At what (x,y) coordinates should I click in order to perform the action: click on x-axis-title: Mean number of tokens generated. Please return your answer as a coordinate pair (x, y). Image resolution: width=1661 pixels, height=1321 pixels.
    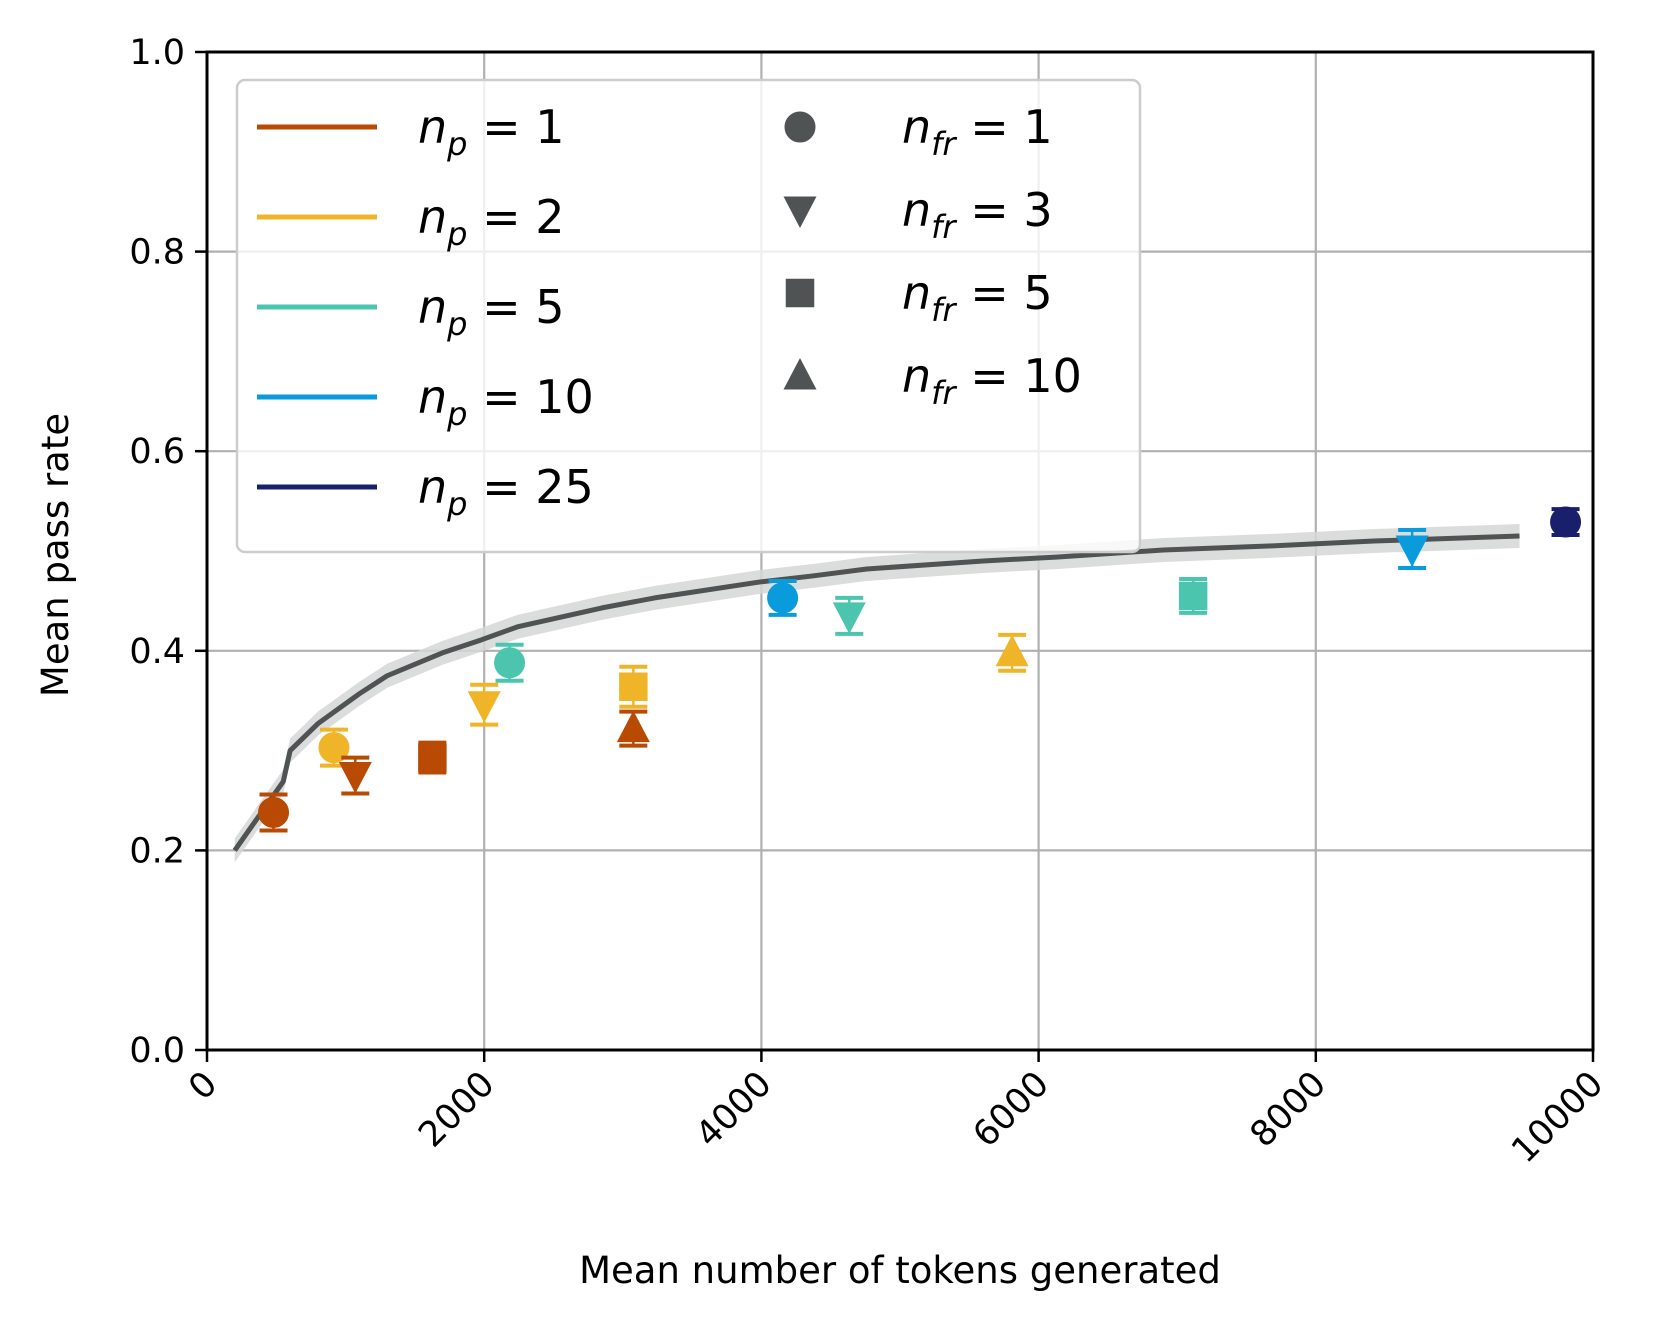
    Looking at the image, I should click on (900, 1270).